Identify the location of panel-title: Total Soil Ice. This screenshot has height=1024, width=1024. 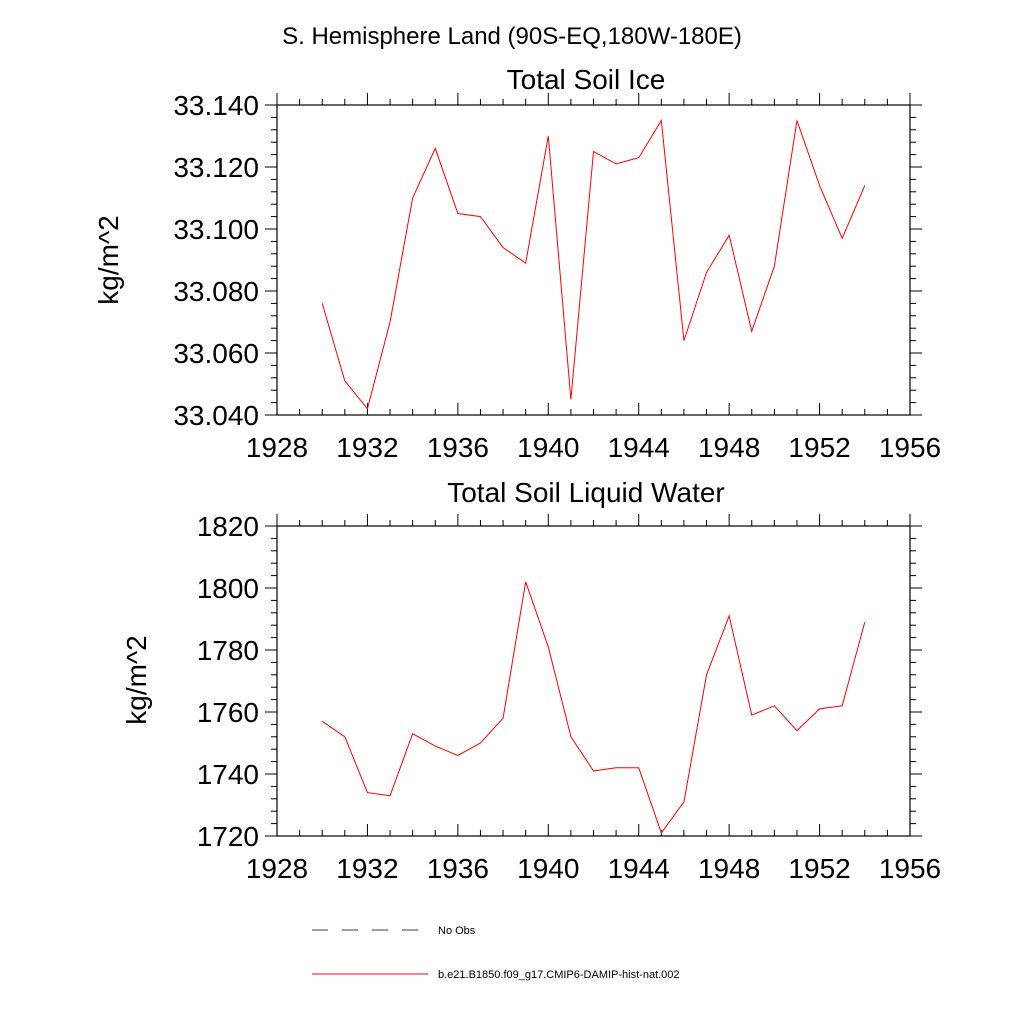
(586, 79).